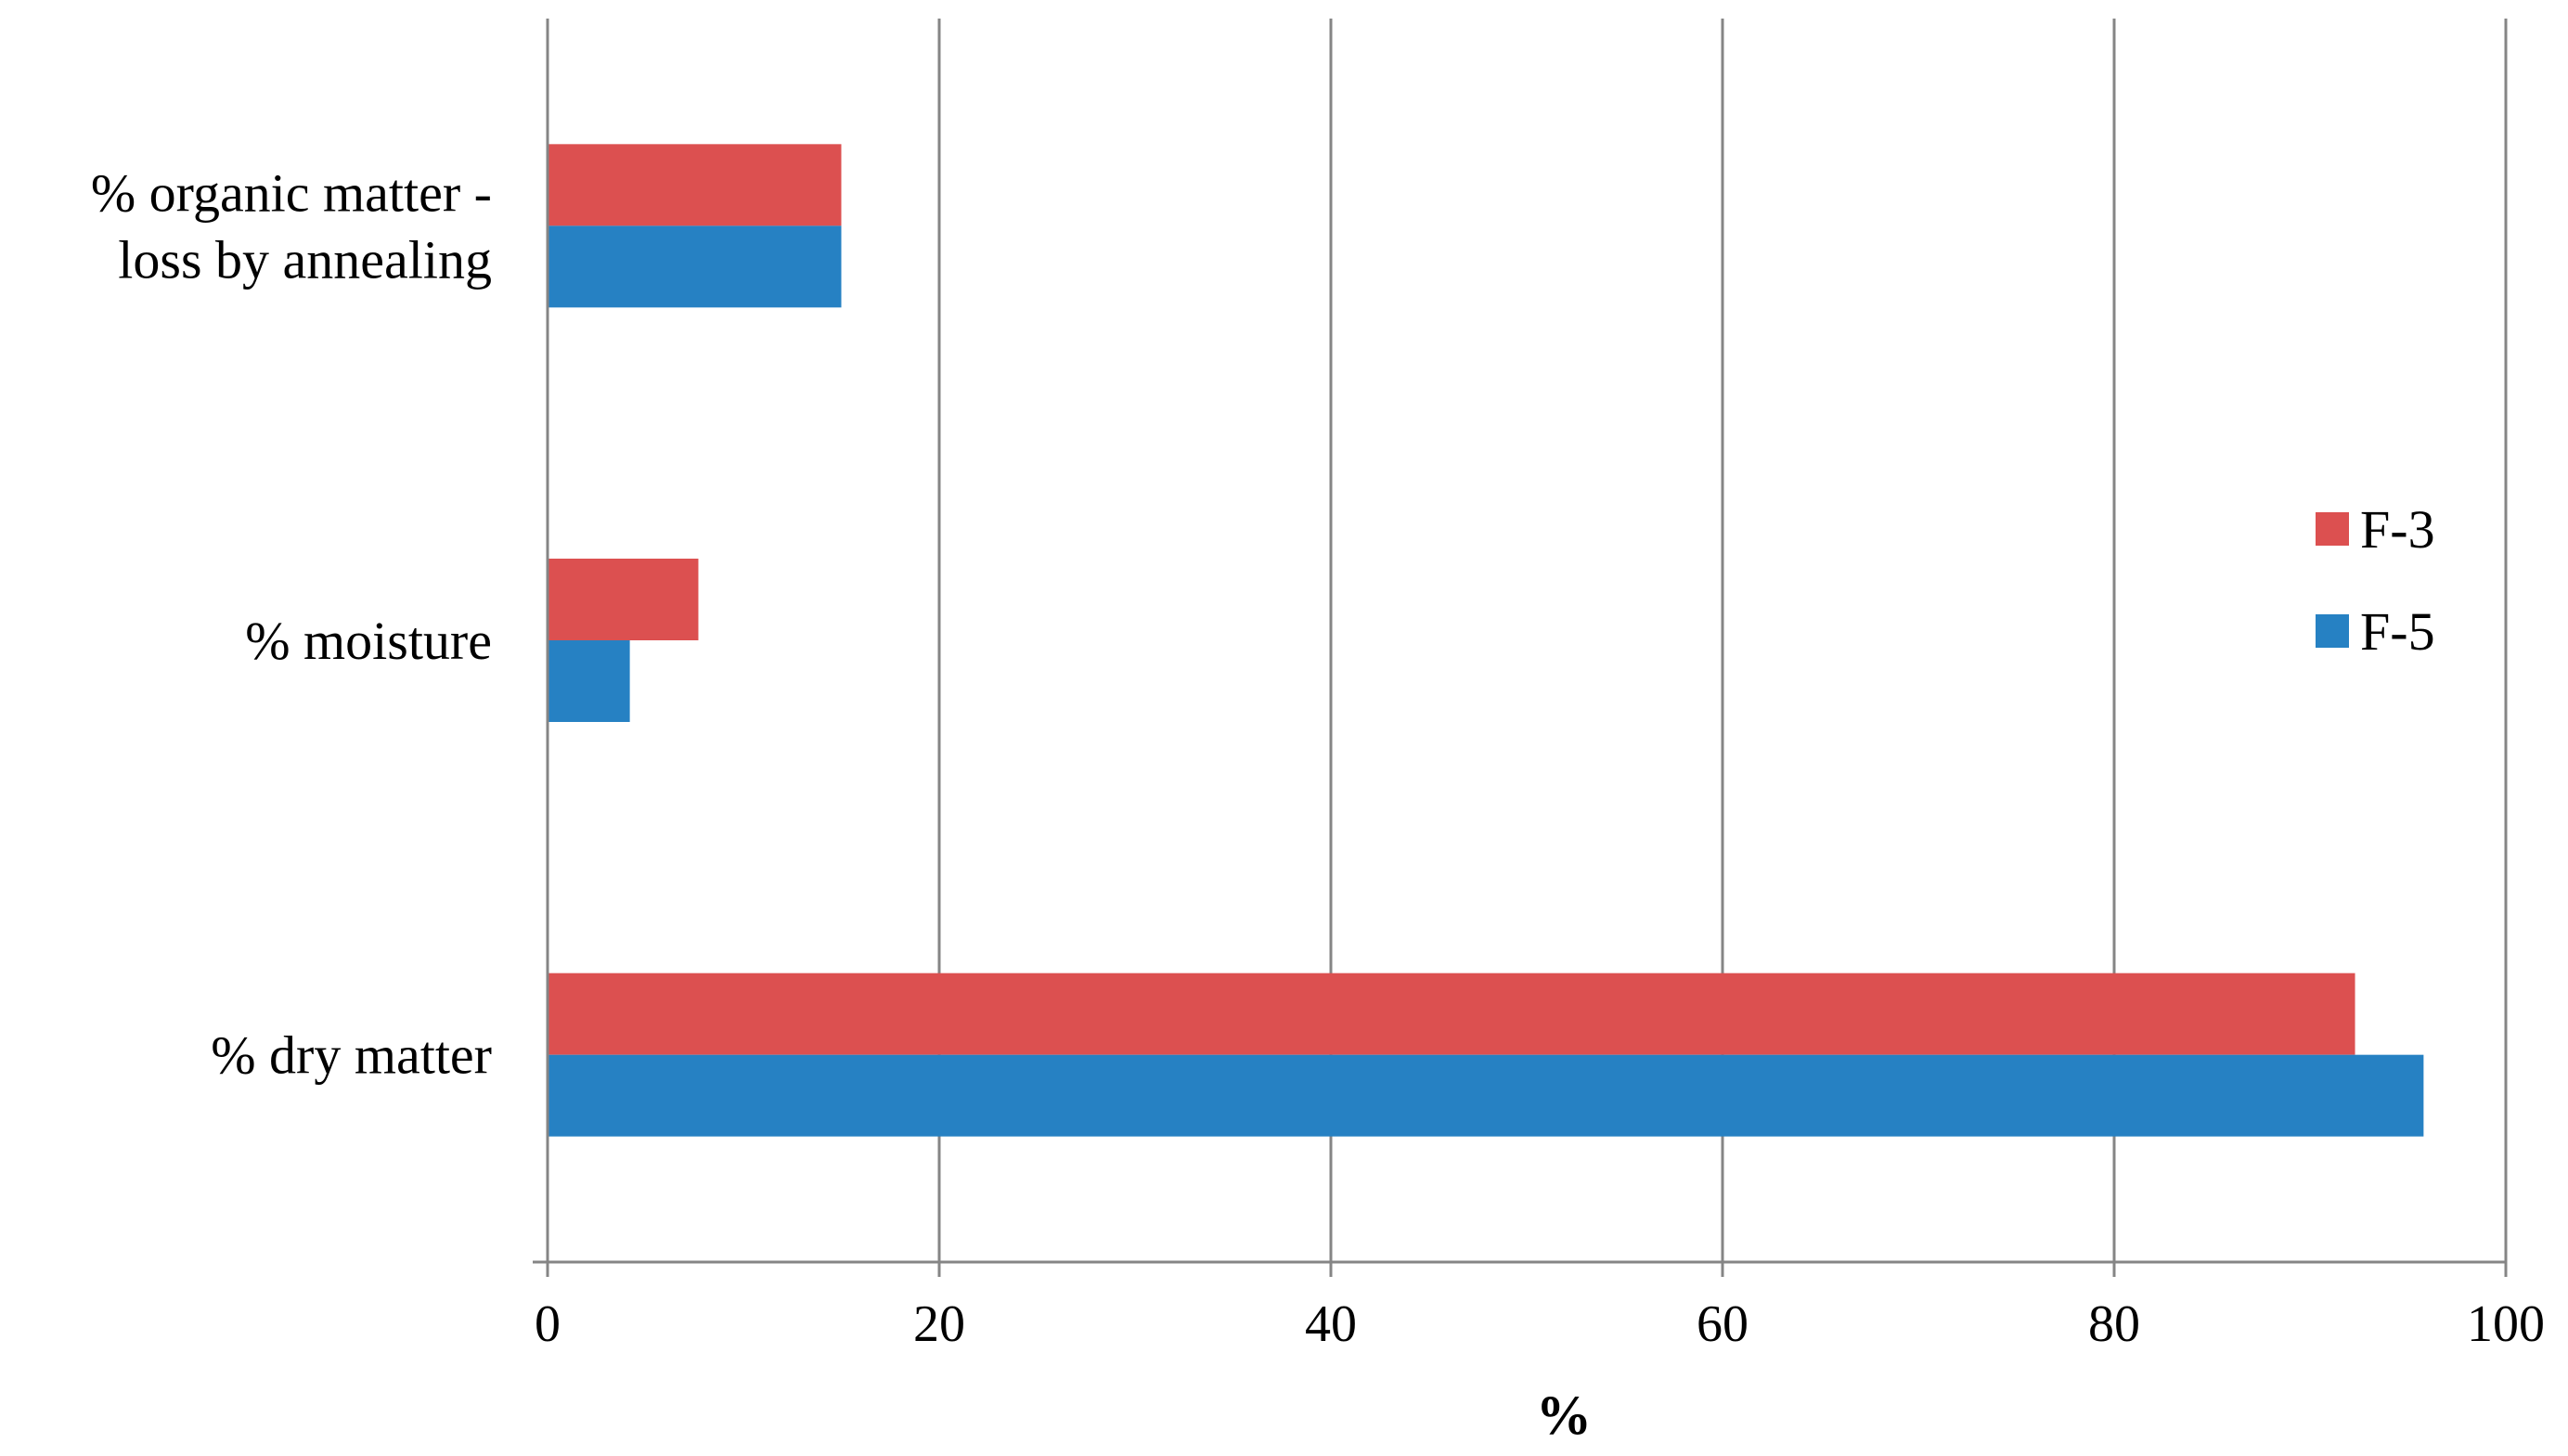 The image size is (2568, 1456). Describe the element at coordinates (939, 1324) in the screenshot. I see `x-tick-label: 20` at that location.